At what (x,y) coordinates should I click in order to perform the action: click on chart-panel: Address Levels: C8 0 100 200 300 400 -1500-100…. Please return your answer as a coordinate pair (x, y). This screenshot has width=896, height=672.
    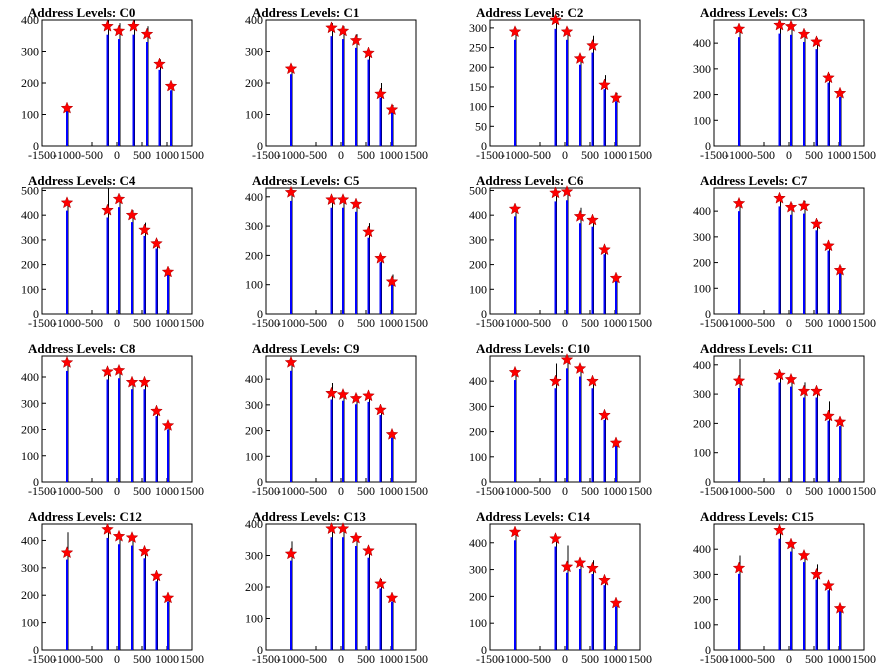
    Looking at the image, I should click on (112, 419).